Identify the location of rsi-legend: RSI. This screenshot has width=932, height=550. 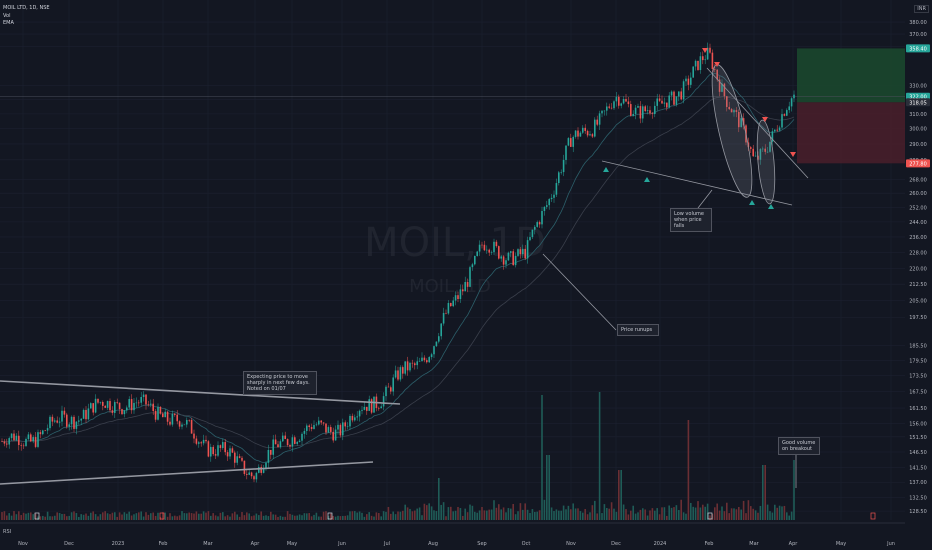
(7, 532).